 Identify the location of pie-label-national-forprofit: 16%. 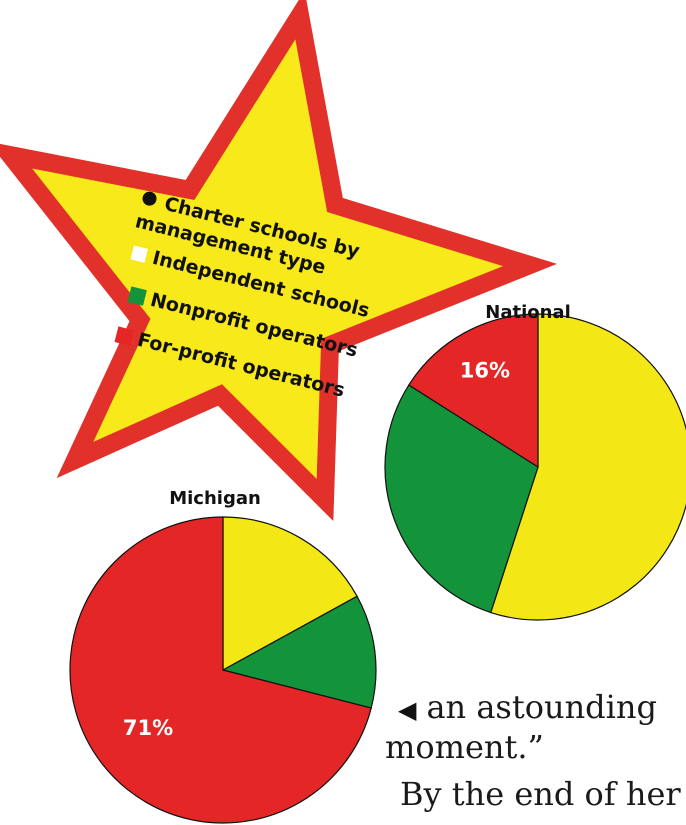
(485, 371).